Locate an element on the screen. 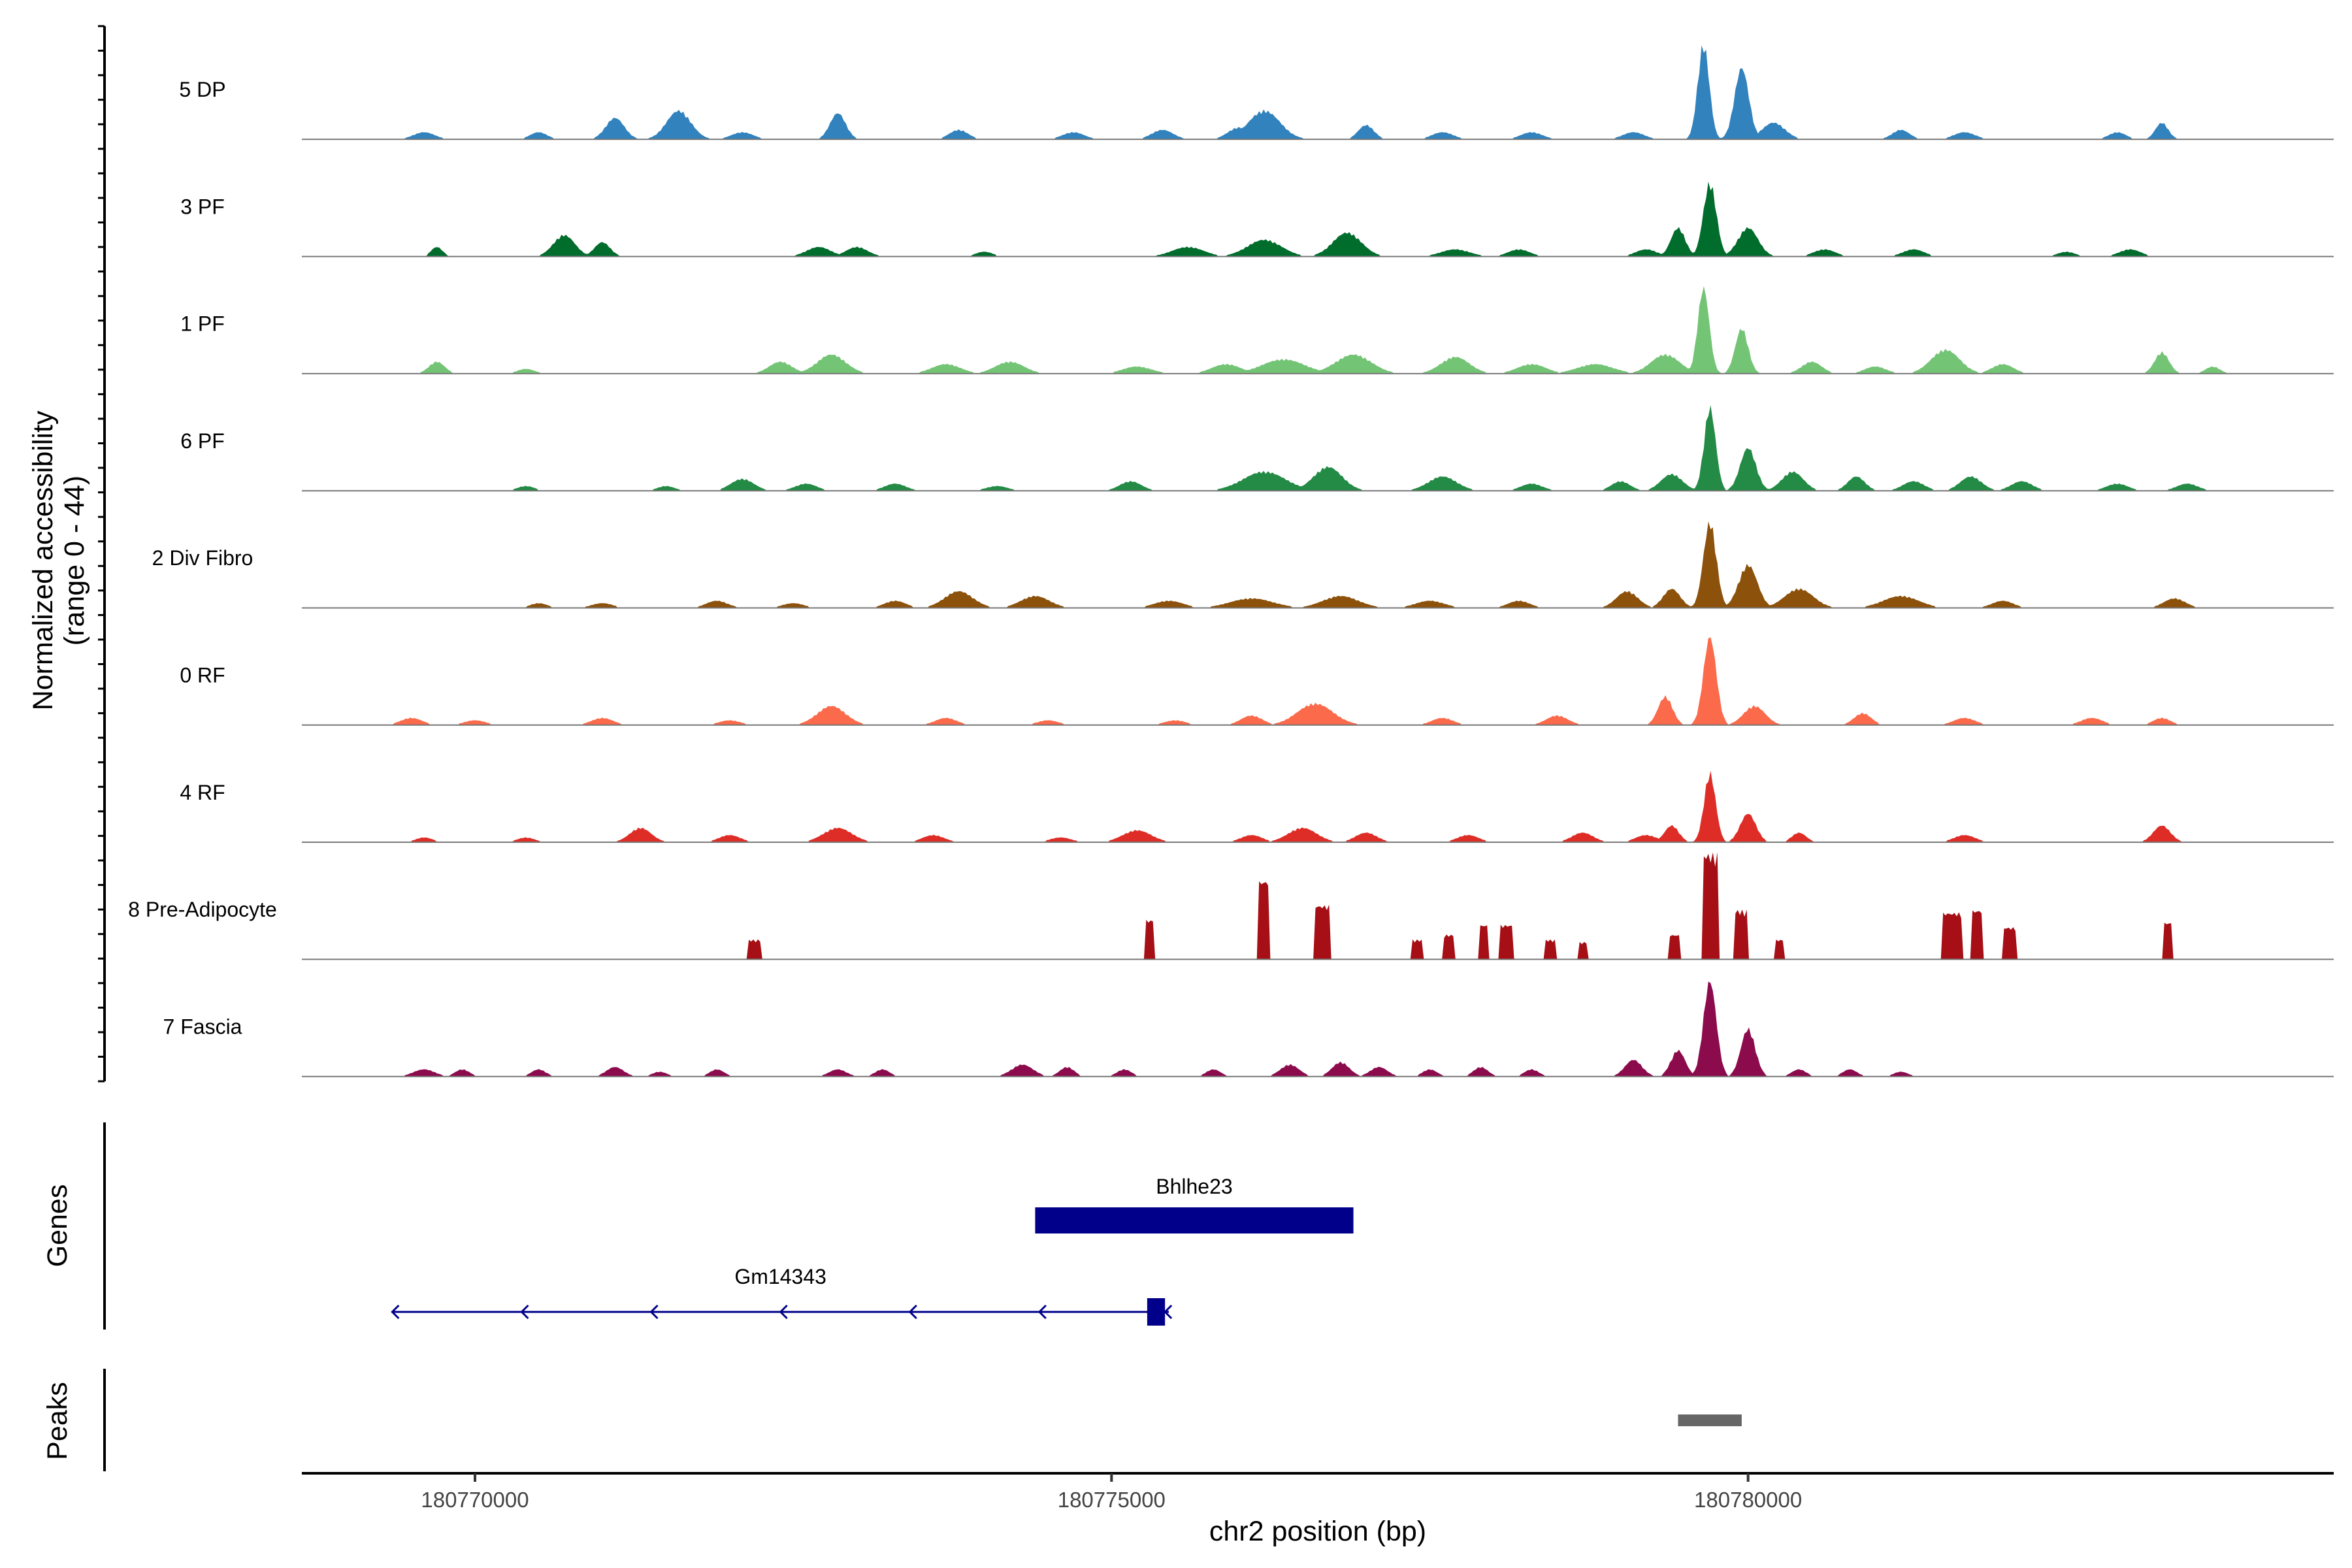 Image resolution: width=2352 pixels, height=1568 pixels. track-8-pre-adipocyte: 8 Pre-Adipocyte is located at coordinates (1231, 906).